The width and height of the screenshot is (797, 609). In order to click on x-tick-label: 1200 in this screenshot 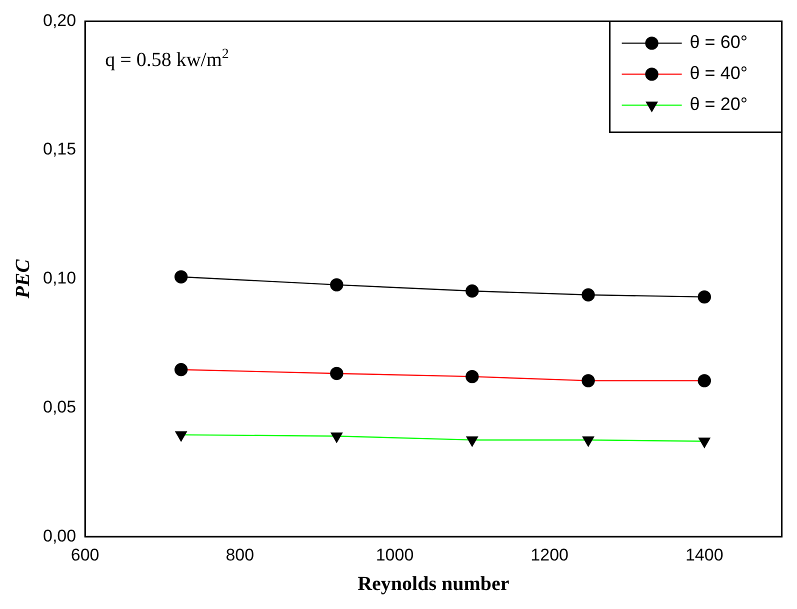, I will do `click(549, 554)`.